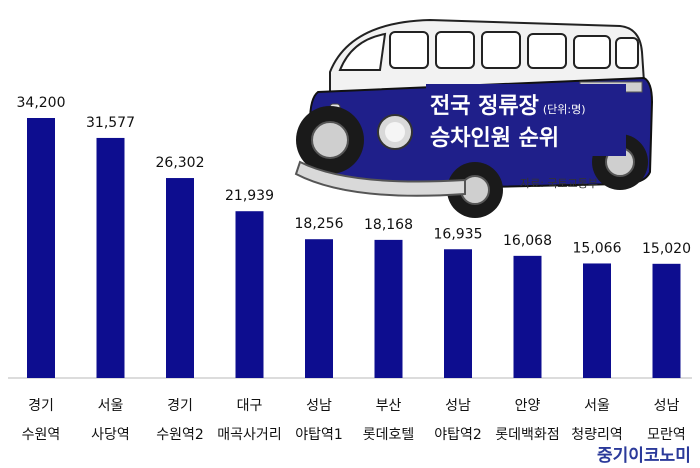 This screenshot has height=468, width=700. I want to click on category-label-0-0: 경기, so click(41, 406).